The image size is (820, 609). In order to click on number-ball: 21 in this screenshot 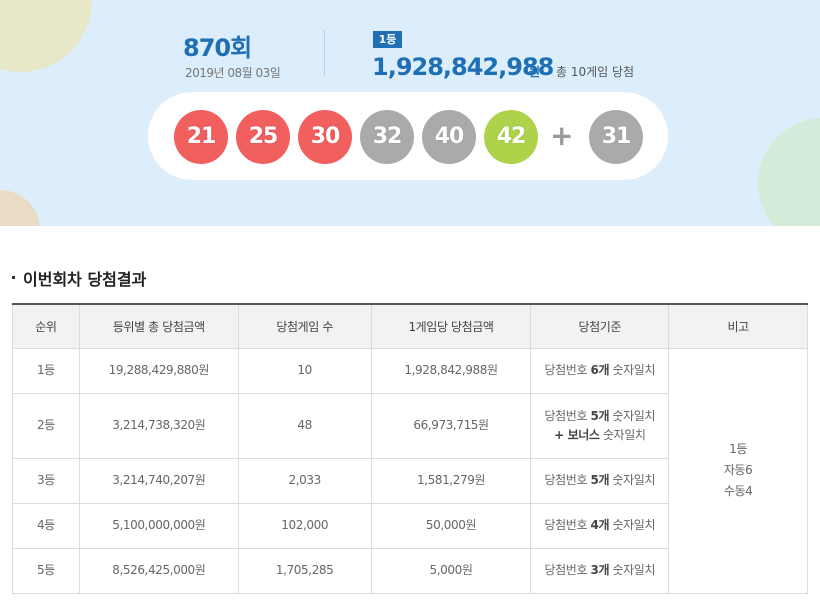, I will do `click(201, 137)`.